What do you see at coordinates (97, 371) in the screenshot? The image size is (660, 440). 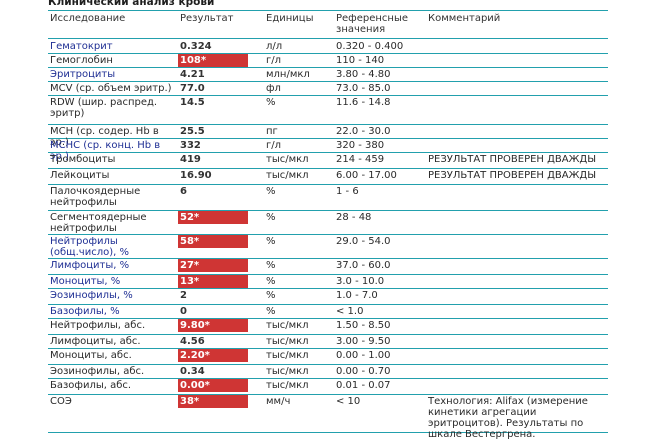 I see `test-name: Эозинофилы, абс.` at bounding box center [97, 371].